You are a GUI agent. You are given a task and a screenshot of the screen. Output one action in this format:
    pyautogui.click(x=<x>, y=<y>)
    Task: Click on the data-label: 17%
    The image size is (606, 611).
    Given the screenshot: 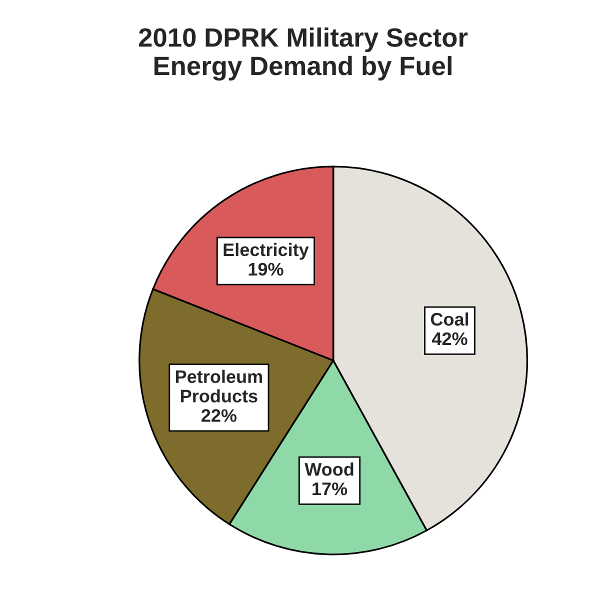 What is the action you would take?
    pyautogui.click(x=330, y=489)
    